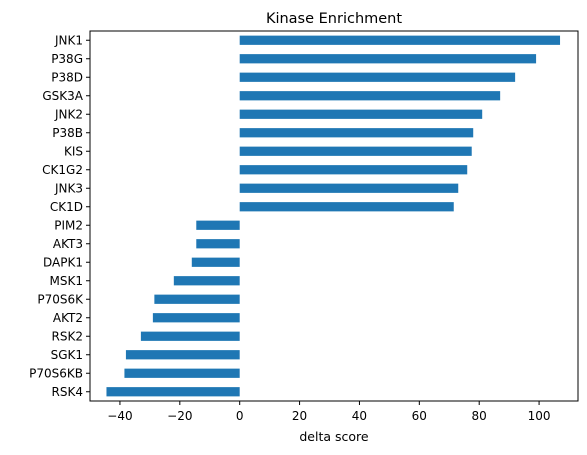 This screenshot has height=455, width=587. What do you see at coordinates (67, 355) in the screenshot?
I see `y-tick-label: SGK1` at bounding box center [67, 355].